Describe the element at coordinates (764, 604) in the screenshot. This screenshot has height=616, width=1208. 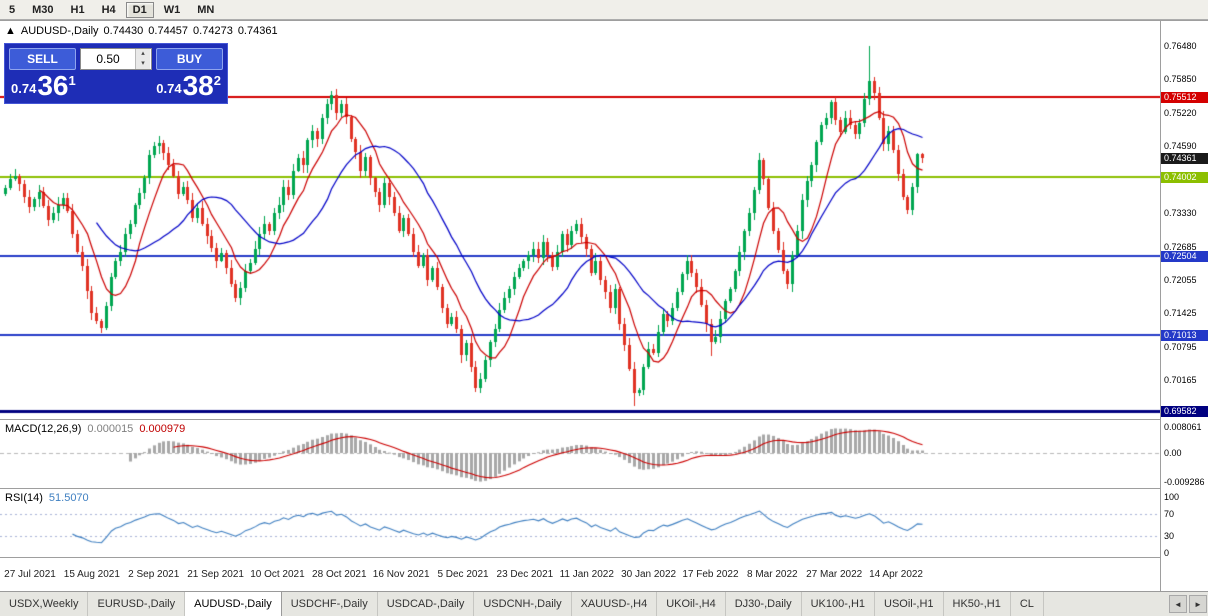
I see `chart-tab: DJ30-,Daily` at that location.